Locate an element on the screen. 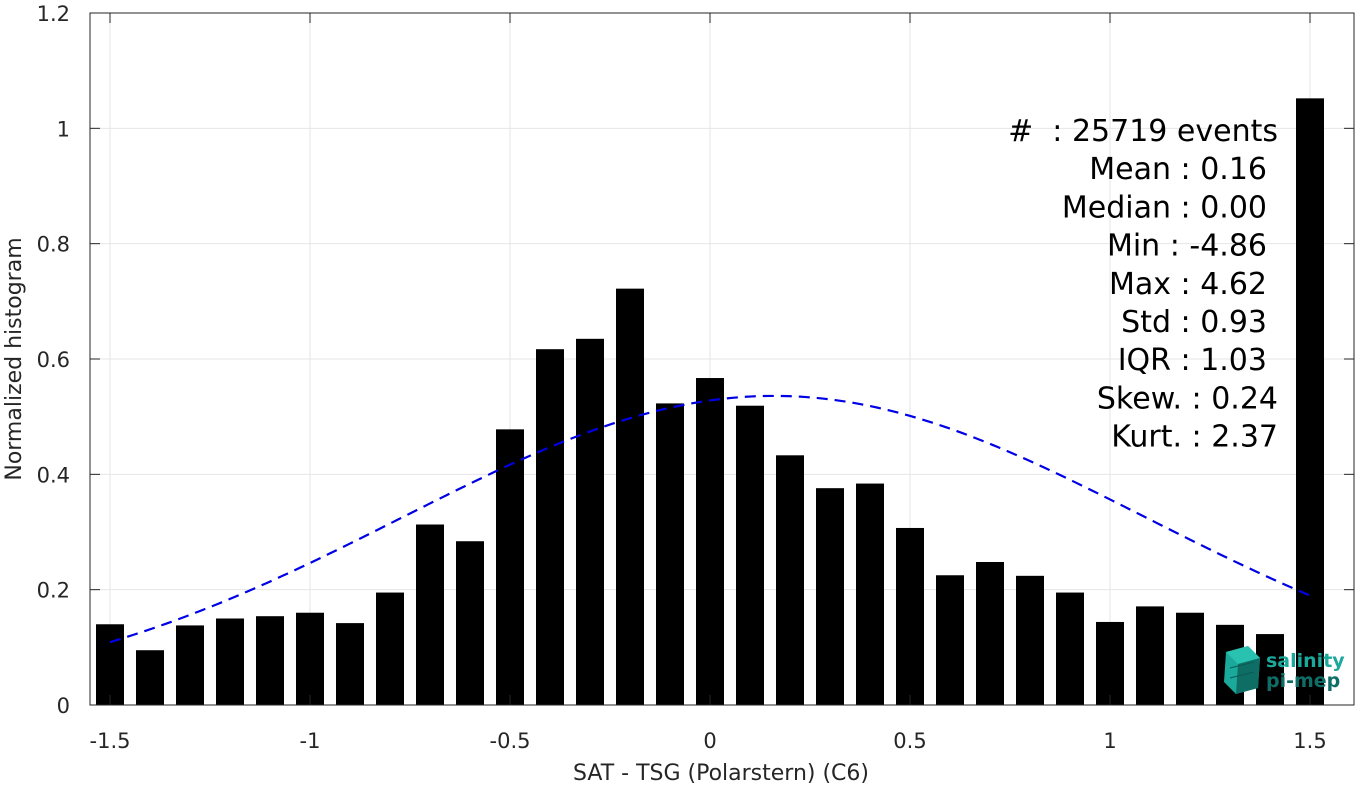  y-tick-label-1: 0.2 is located at coordinates (53, 591).